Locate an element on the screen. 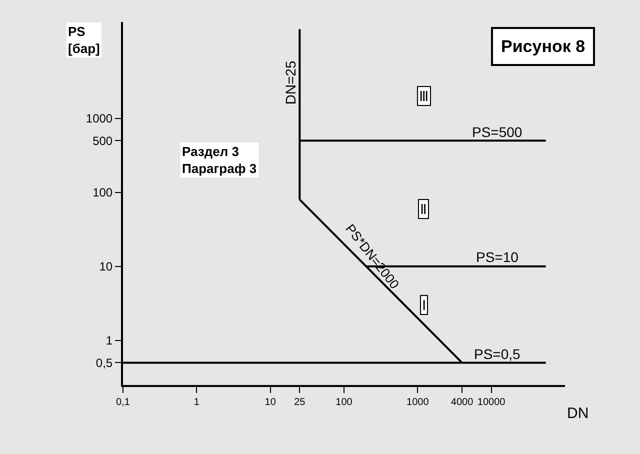 The width and height of the screenshot is (640, 454). y-tick-label: 1000 is located at coordinates (99, 119).